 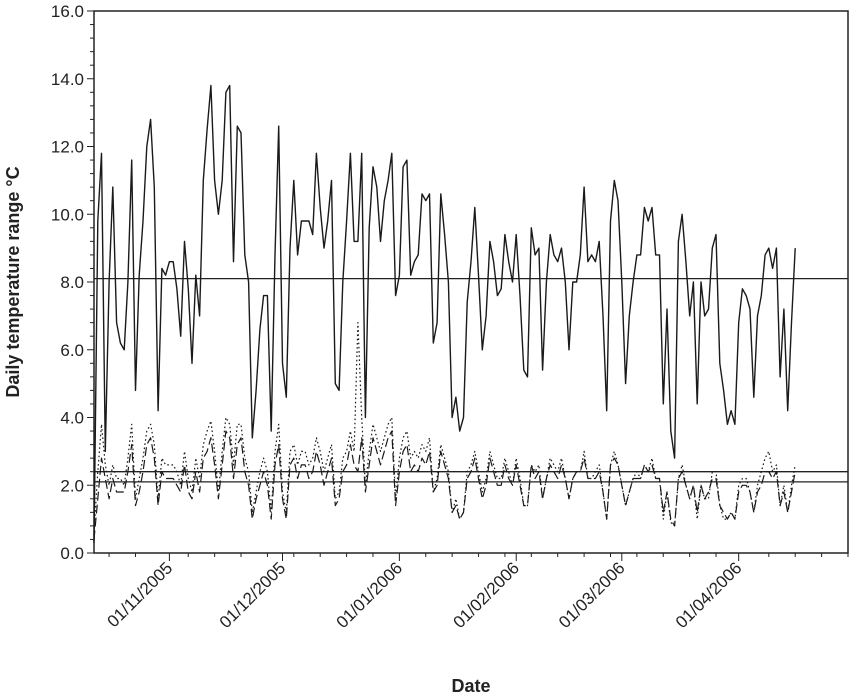 What do you see at coordinates (13, 281) in the screenshot?
I see `y-axis-title: Daily temperature range °C` at bounding box center [13, 281].